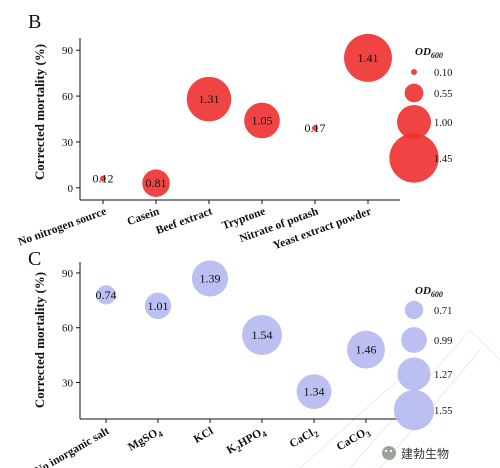  Describe the element at coordinates (184, 221) in the screenshot. I see `panel-b-x-tick-label: Beef extract` at that location.